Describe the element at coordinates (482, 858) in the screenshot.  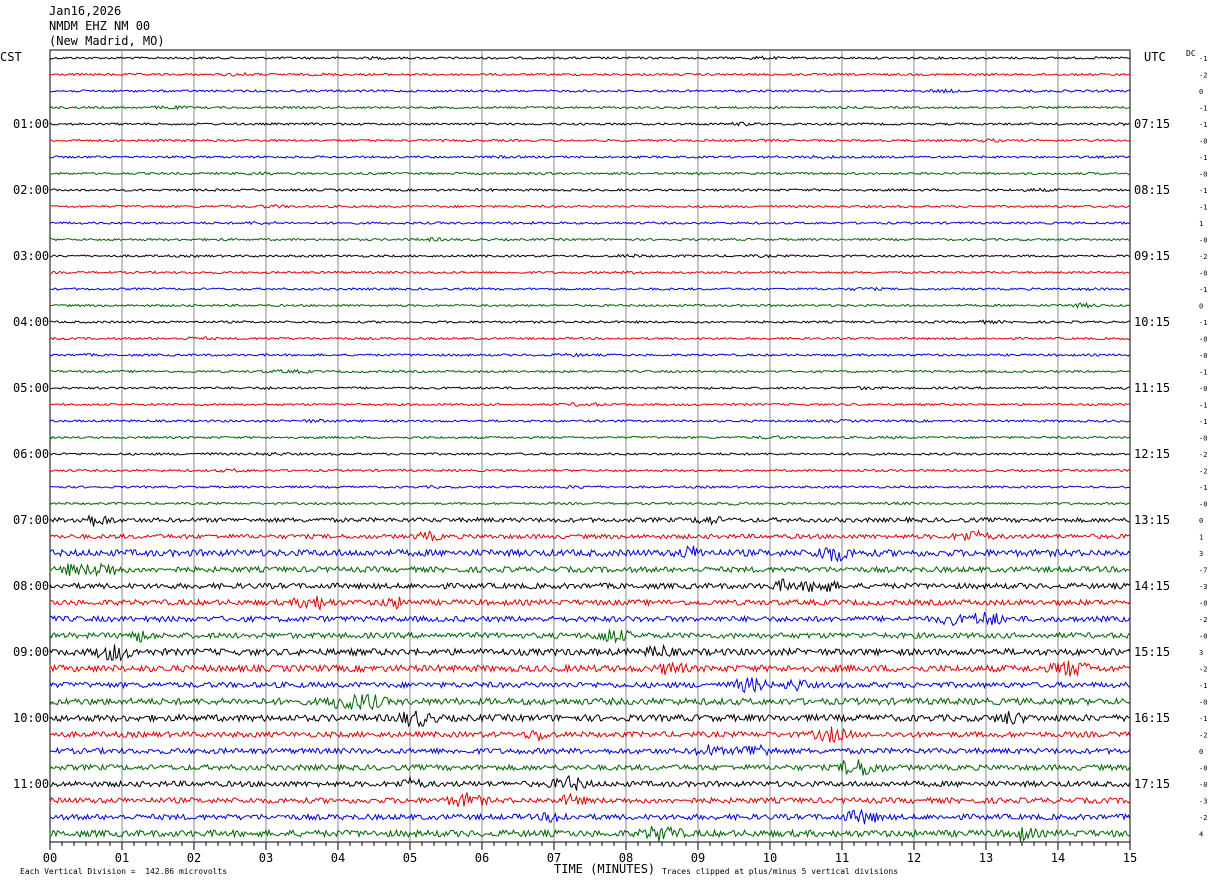
I see `x-tick-label: 06` at that location.